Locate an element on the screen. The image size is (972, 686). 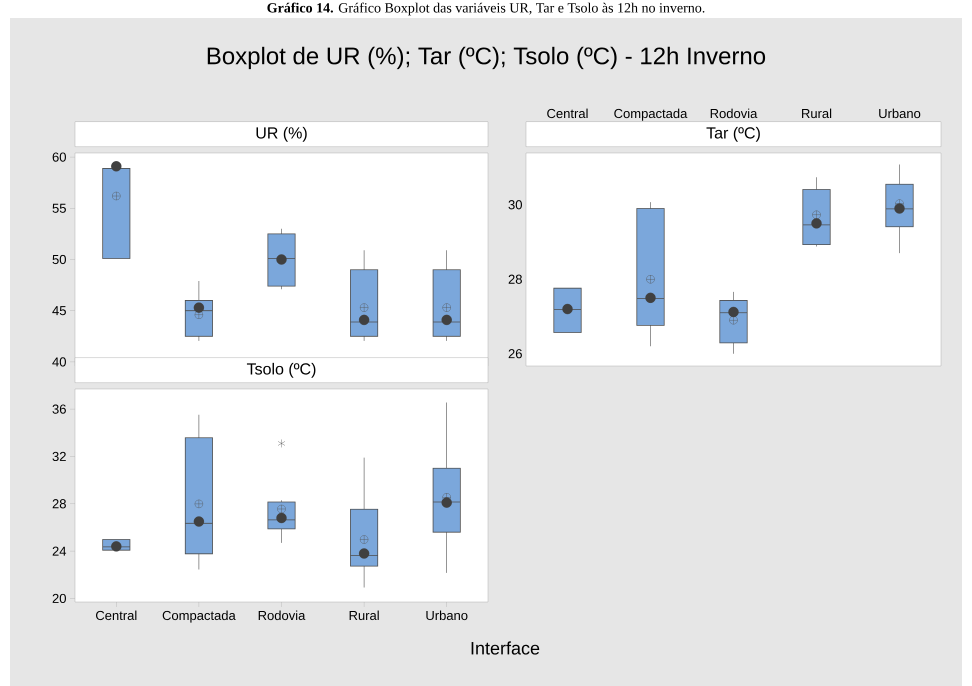
y-tick-label: 60 is located at coordinates (59, 157).